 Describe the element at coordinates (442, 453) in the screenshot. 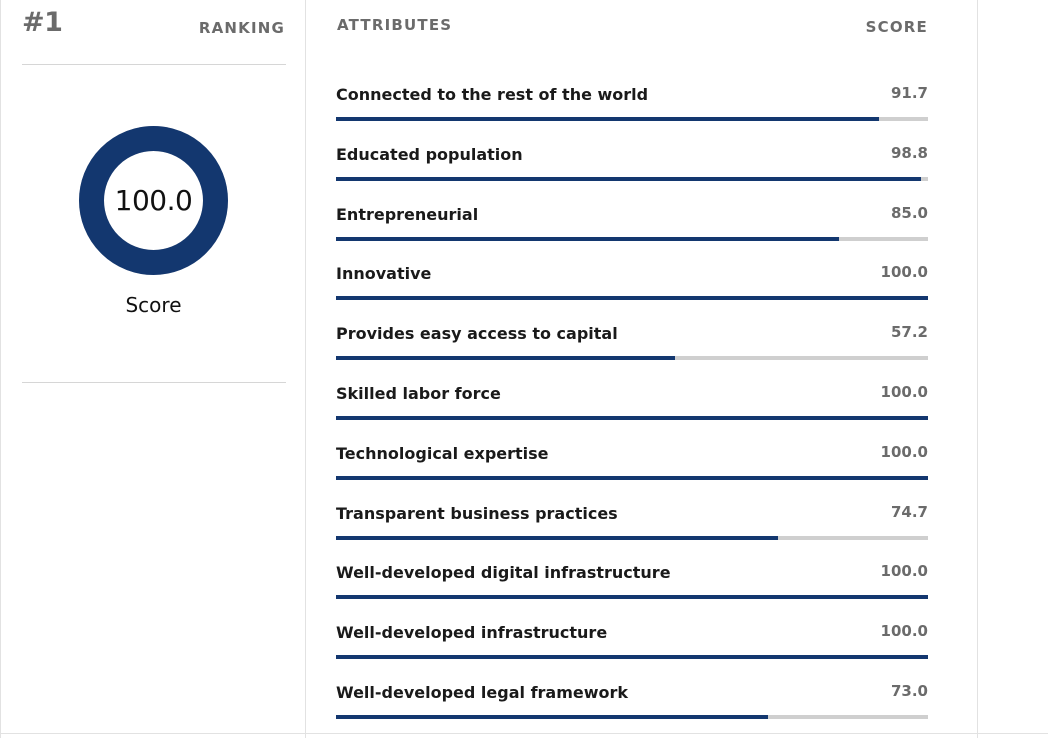

I see `attribute-name: Technological expertise` at that location.